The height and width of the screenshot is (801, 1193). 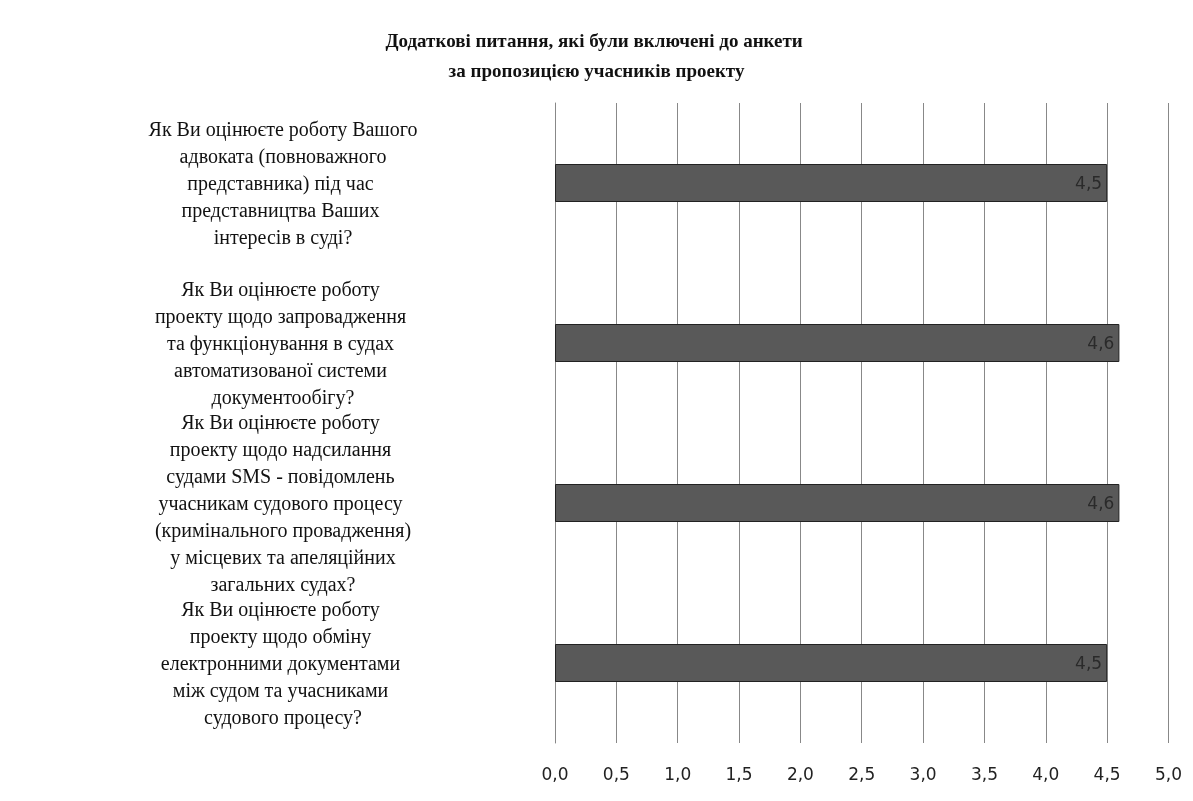 What do you see at coordinates (283, 343) in the screenshot?
I see `y-tick-label: Як Ви оцінюєте роботу проекту щодо запровадження та функціонування в судах автоматизованої системи документообігу?` at bounding box center [283, 343].